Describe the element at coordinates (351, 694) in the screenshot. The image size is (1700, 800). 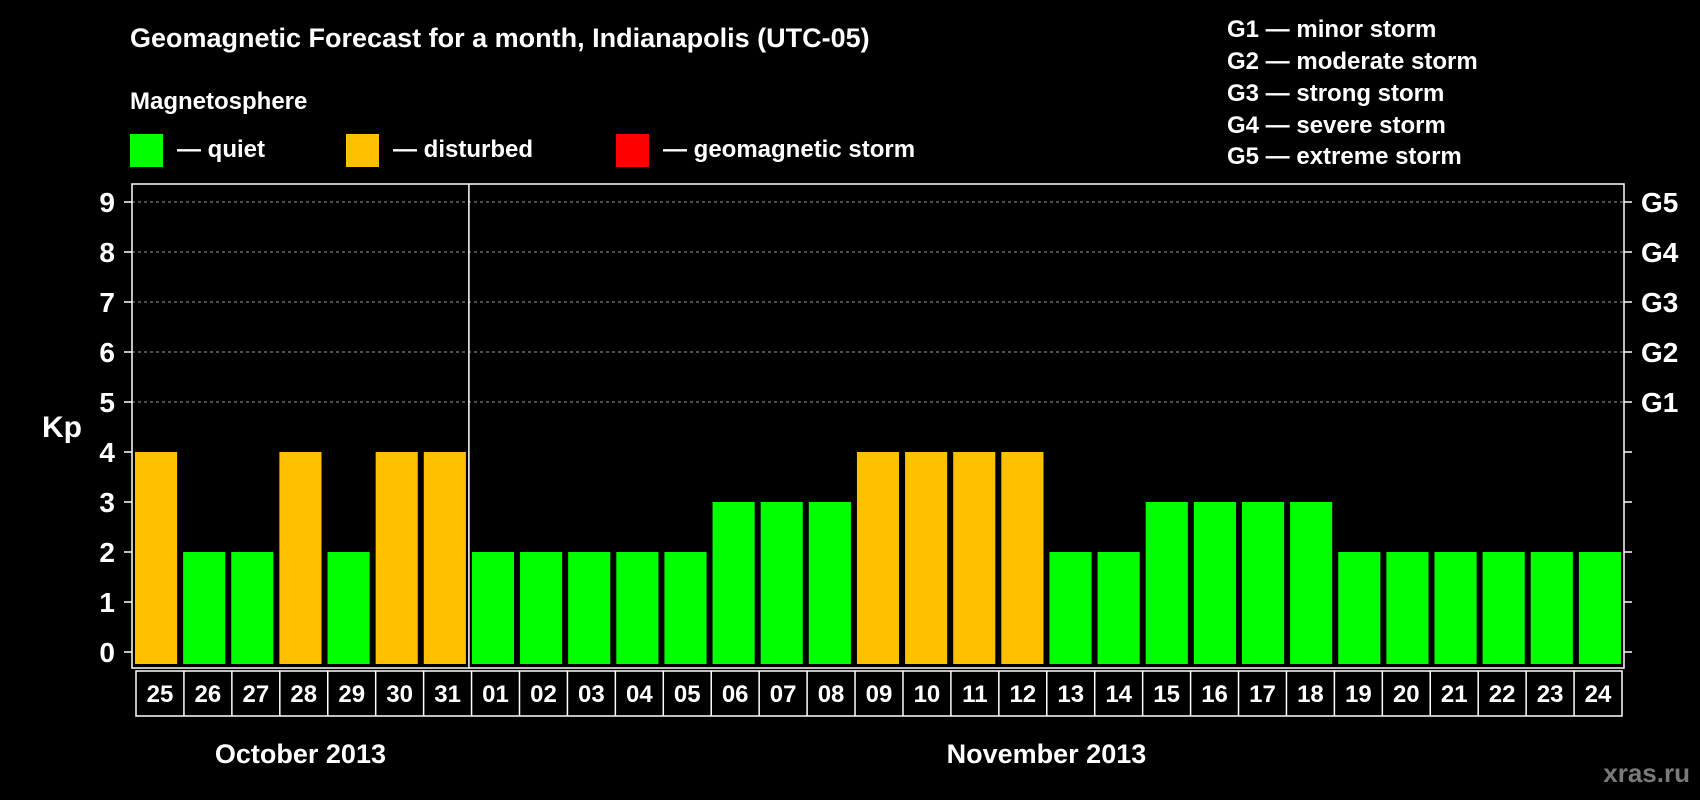
I see `date-label: 29` at that location.